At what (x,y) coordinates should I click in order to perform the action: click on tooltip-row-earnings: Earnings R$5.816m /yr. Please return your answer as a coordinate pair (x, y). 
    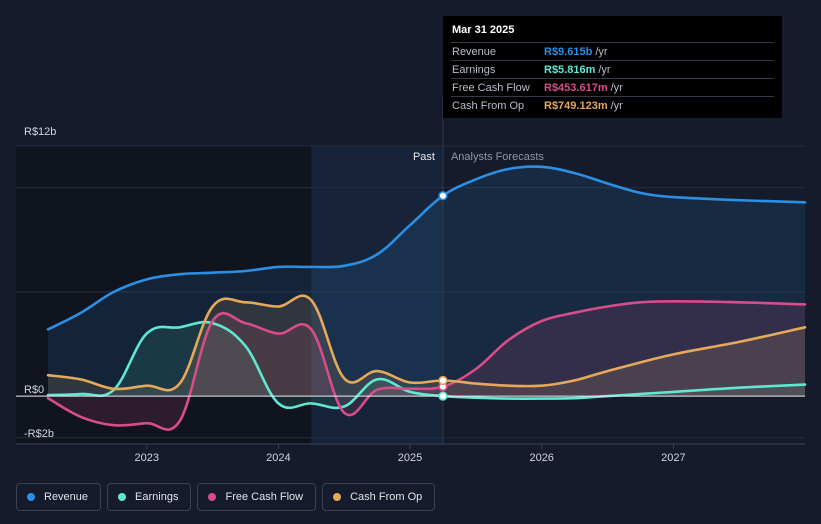
    Looking at the image, I should click on (612, 69).